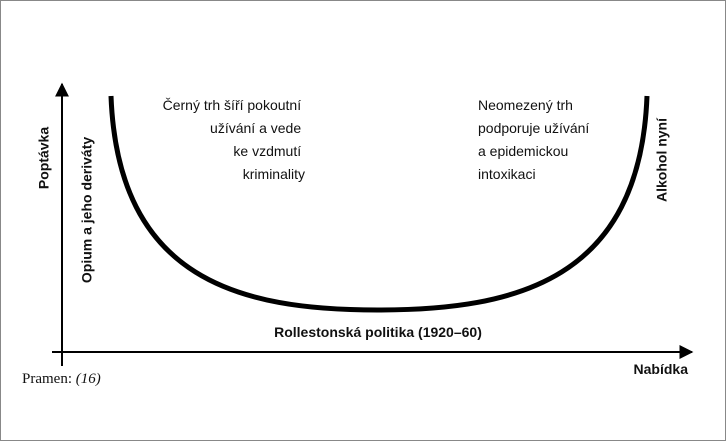  I want to click on right-end-label: Alkohol nyní, so click(662, 159).